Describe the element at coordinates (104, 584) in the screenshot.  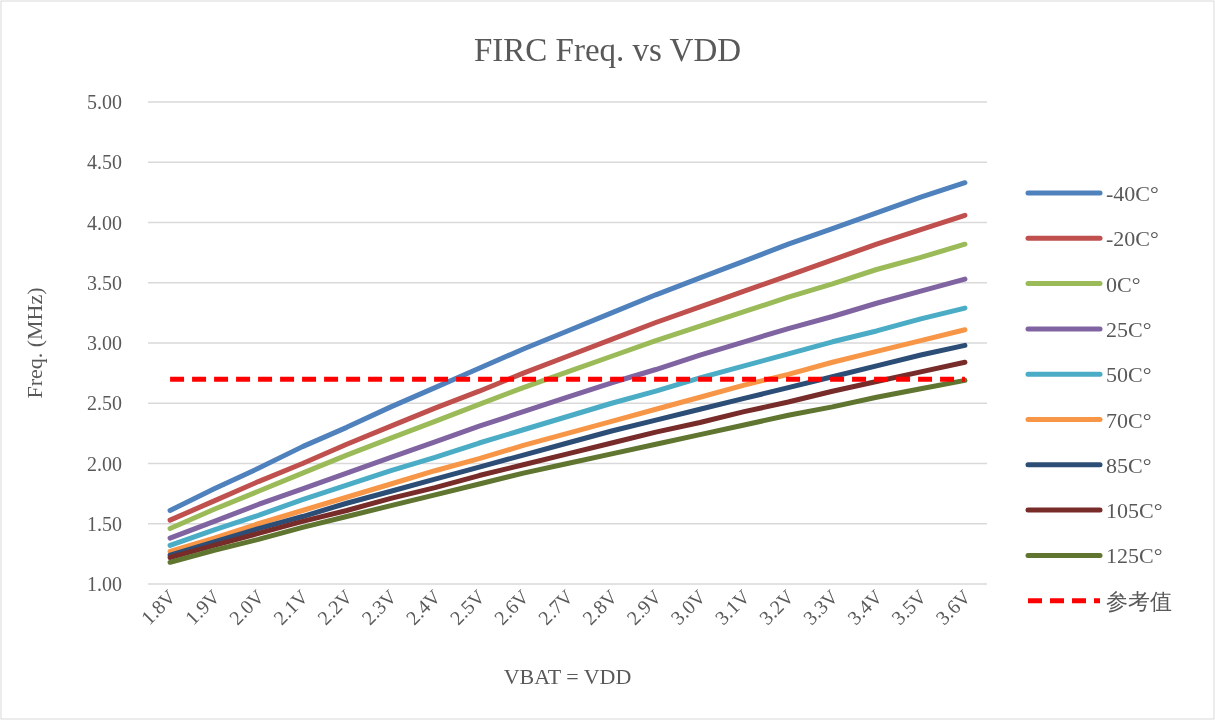
I see `y-tick-label: 1.00` at that location.